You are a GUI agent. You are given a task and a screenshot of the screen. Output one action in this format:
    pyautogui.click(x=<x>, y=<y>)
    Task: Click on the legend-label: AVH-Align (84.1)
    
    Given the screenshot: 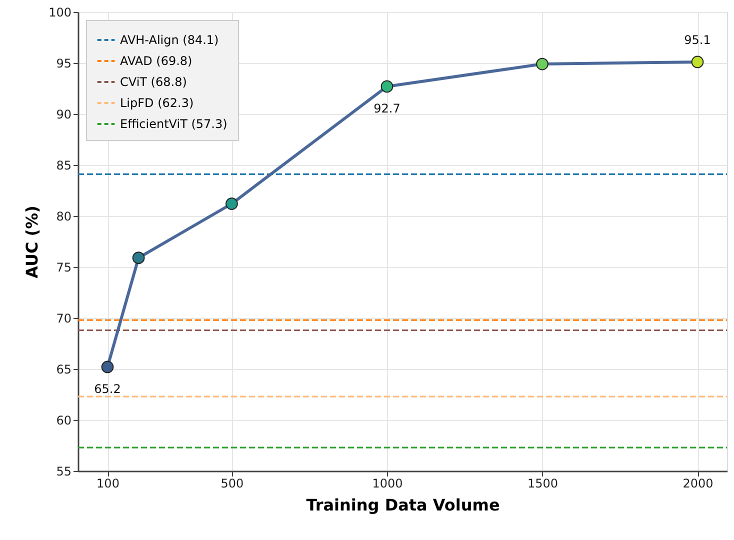 What is the action you would take?
    pyautogui.click(x=169, y=40)
    